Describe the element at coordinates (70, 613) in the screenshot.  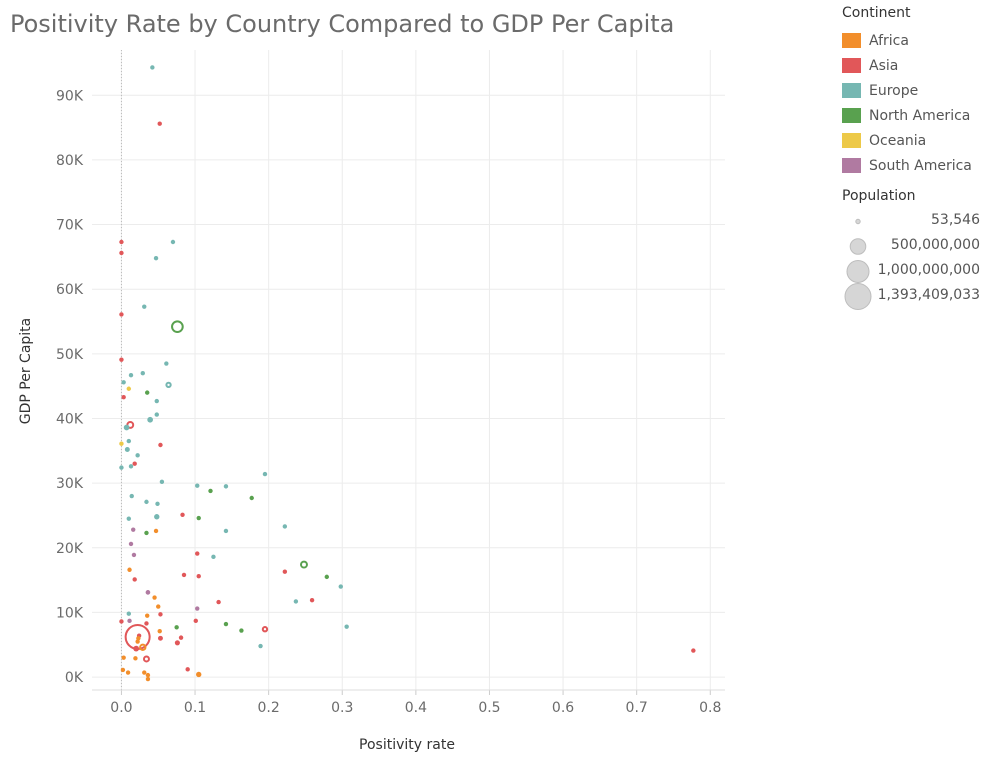
I see `y-tick-label: 10K` at that location.